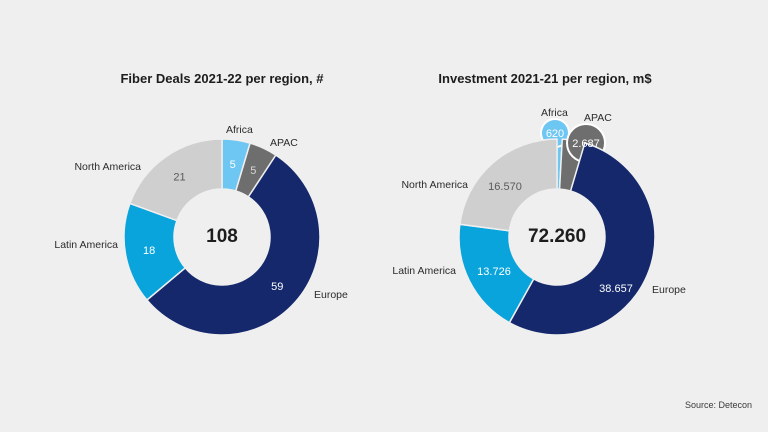 The width and height of the screenshot is (768, 432). I want to click on slice-latin-america, so click(496, 273).